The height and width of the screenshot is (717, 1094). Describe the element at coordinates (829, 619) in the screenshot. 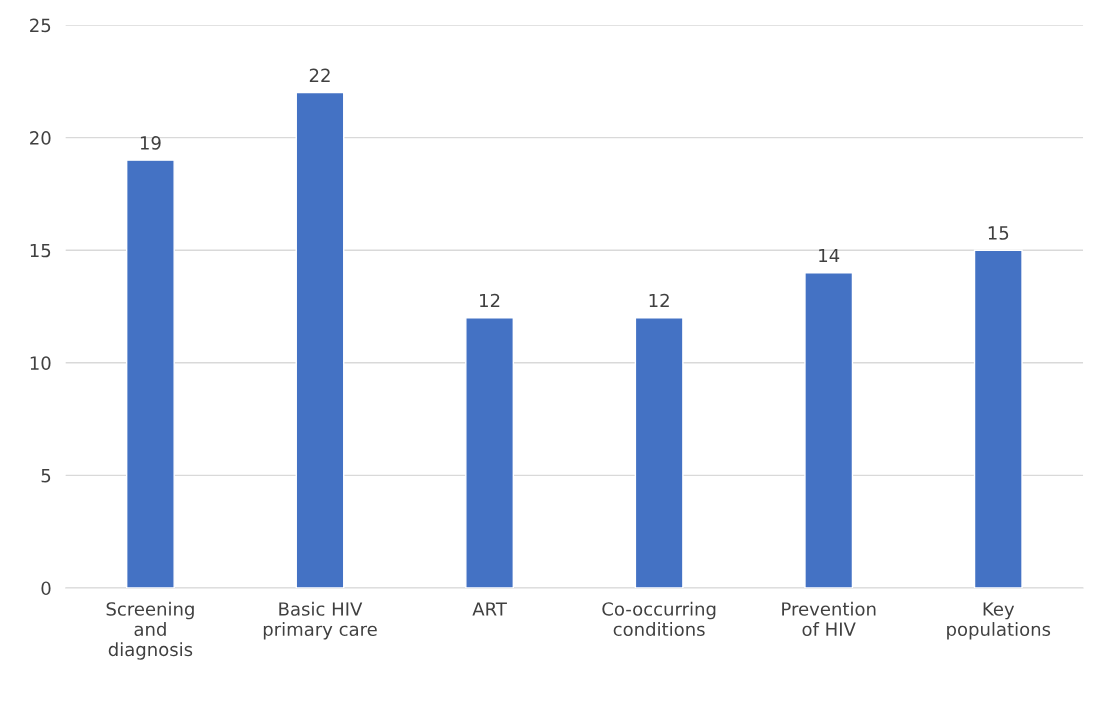

I see `x-tick-label: Prevention of HIV` at that location.